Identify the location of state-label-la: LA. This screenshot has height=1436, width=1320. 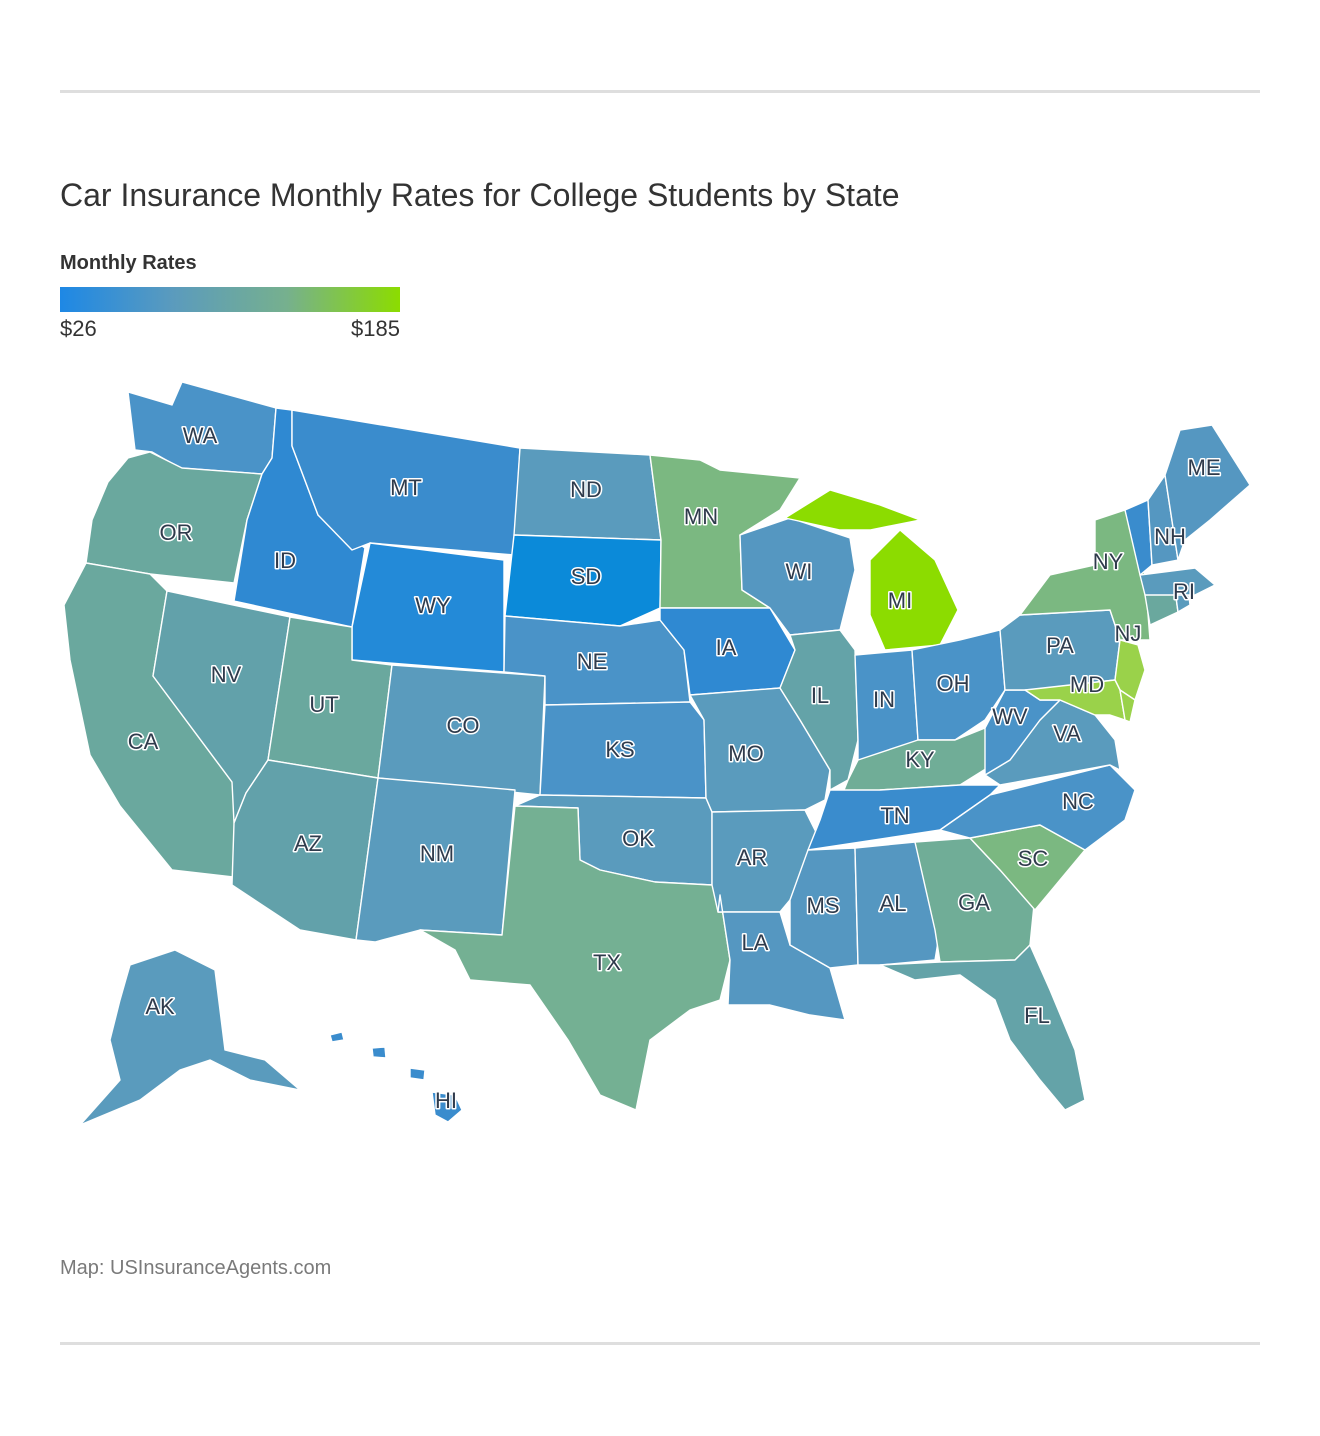
(755, 942).